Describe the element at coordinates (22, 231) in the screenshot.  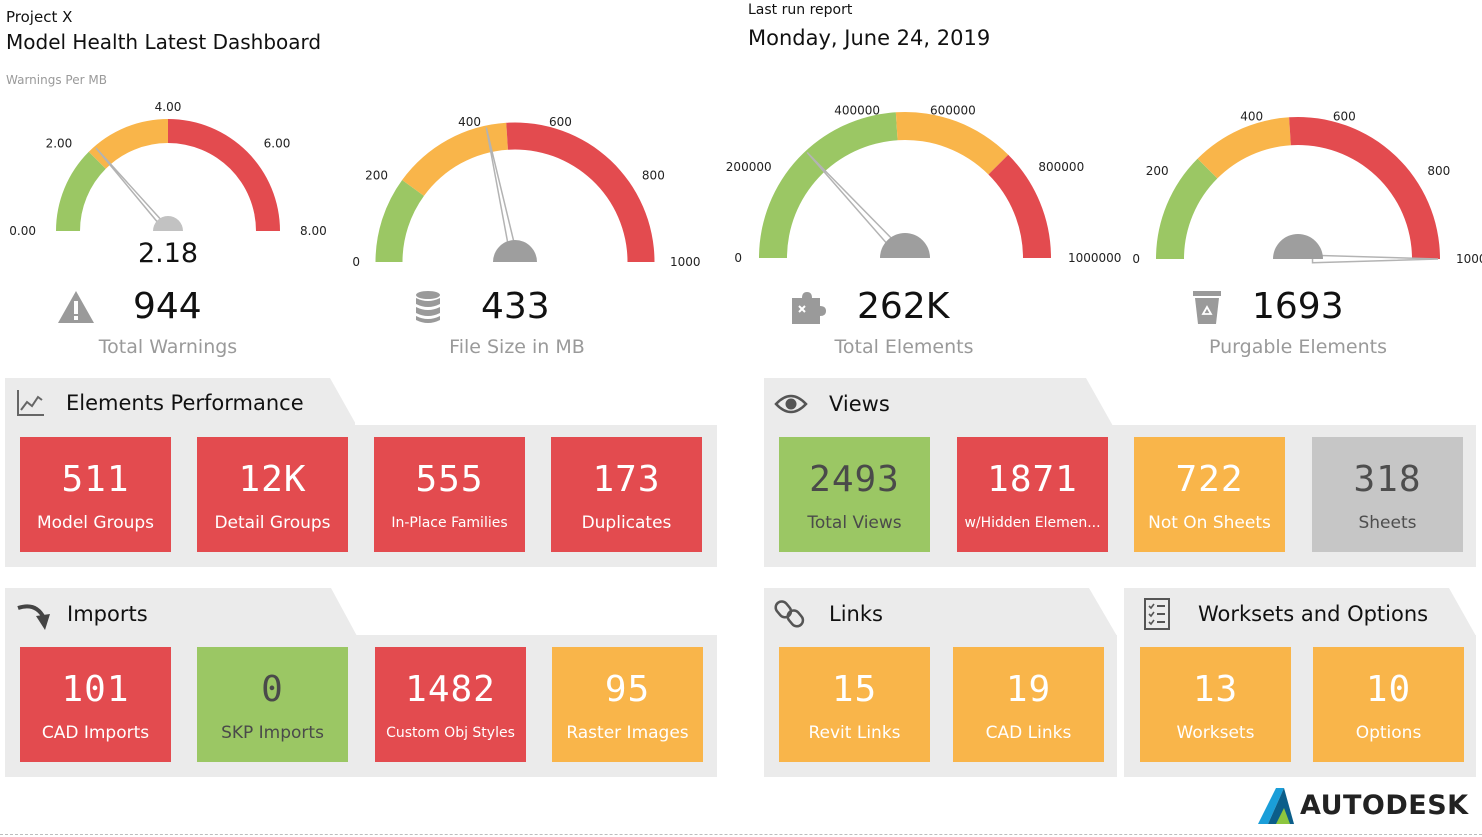
I see `gauge-tick-label: 0.00` at that location.